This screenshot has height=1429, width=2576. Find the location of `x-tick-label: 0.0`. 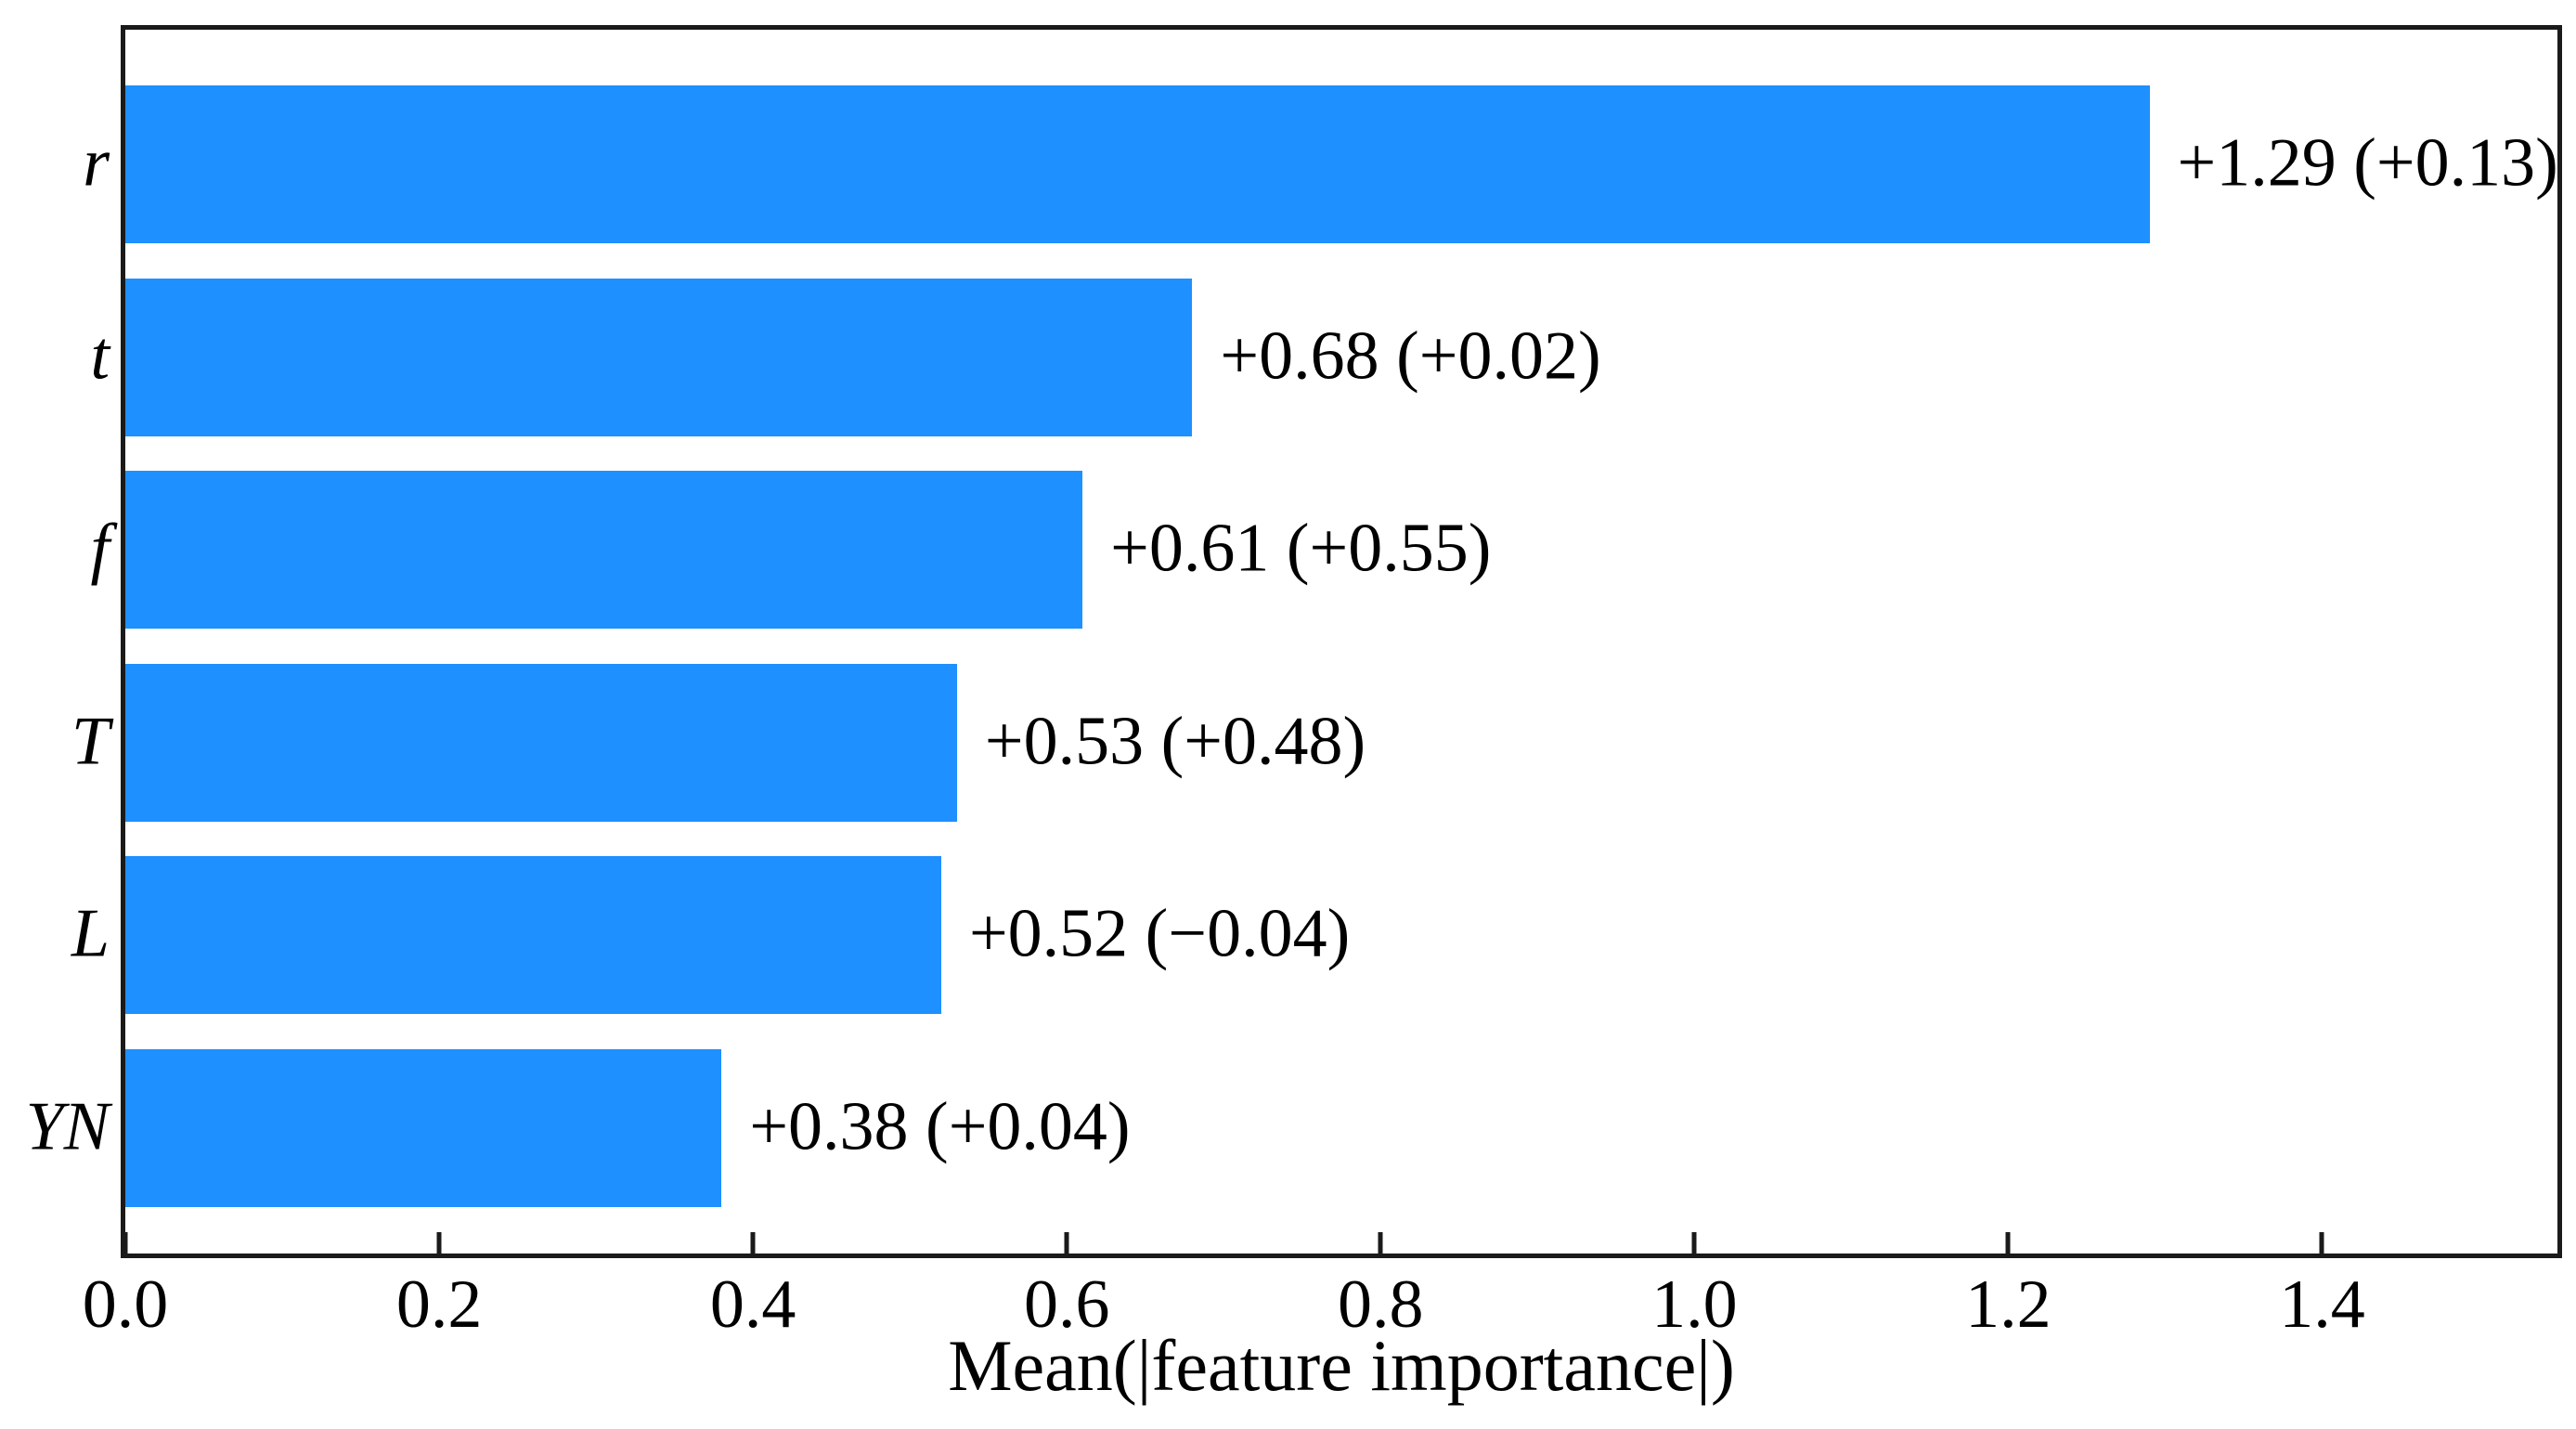

x-tick-label: 0.0 is located at coordinates (125, 1305).